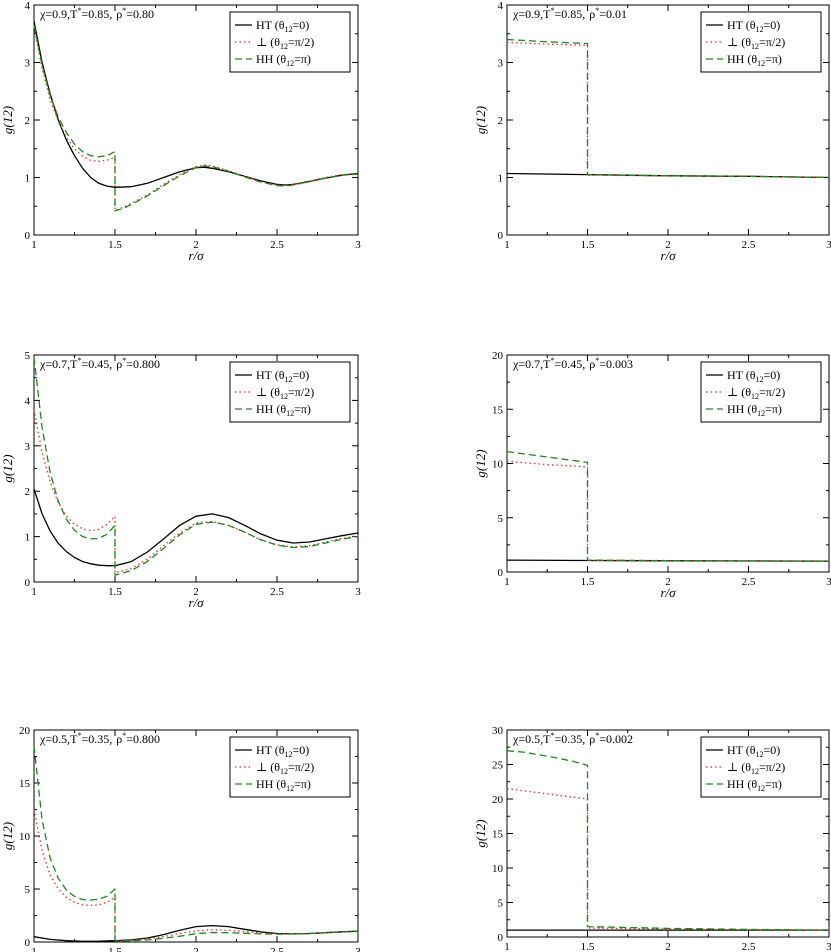  What do you see at coordinates (498, 465) in the screenshot?
I see `y-tick-label: 10` at bounding box center [498, 465].